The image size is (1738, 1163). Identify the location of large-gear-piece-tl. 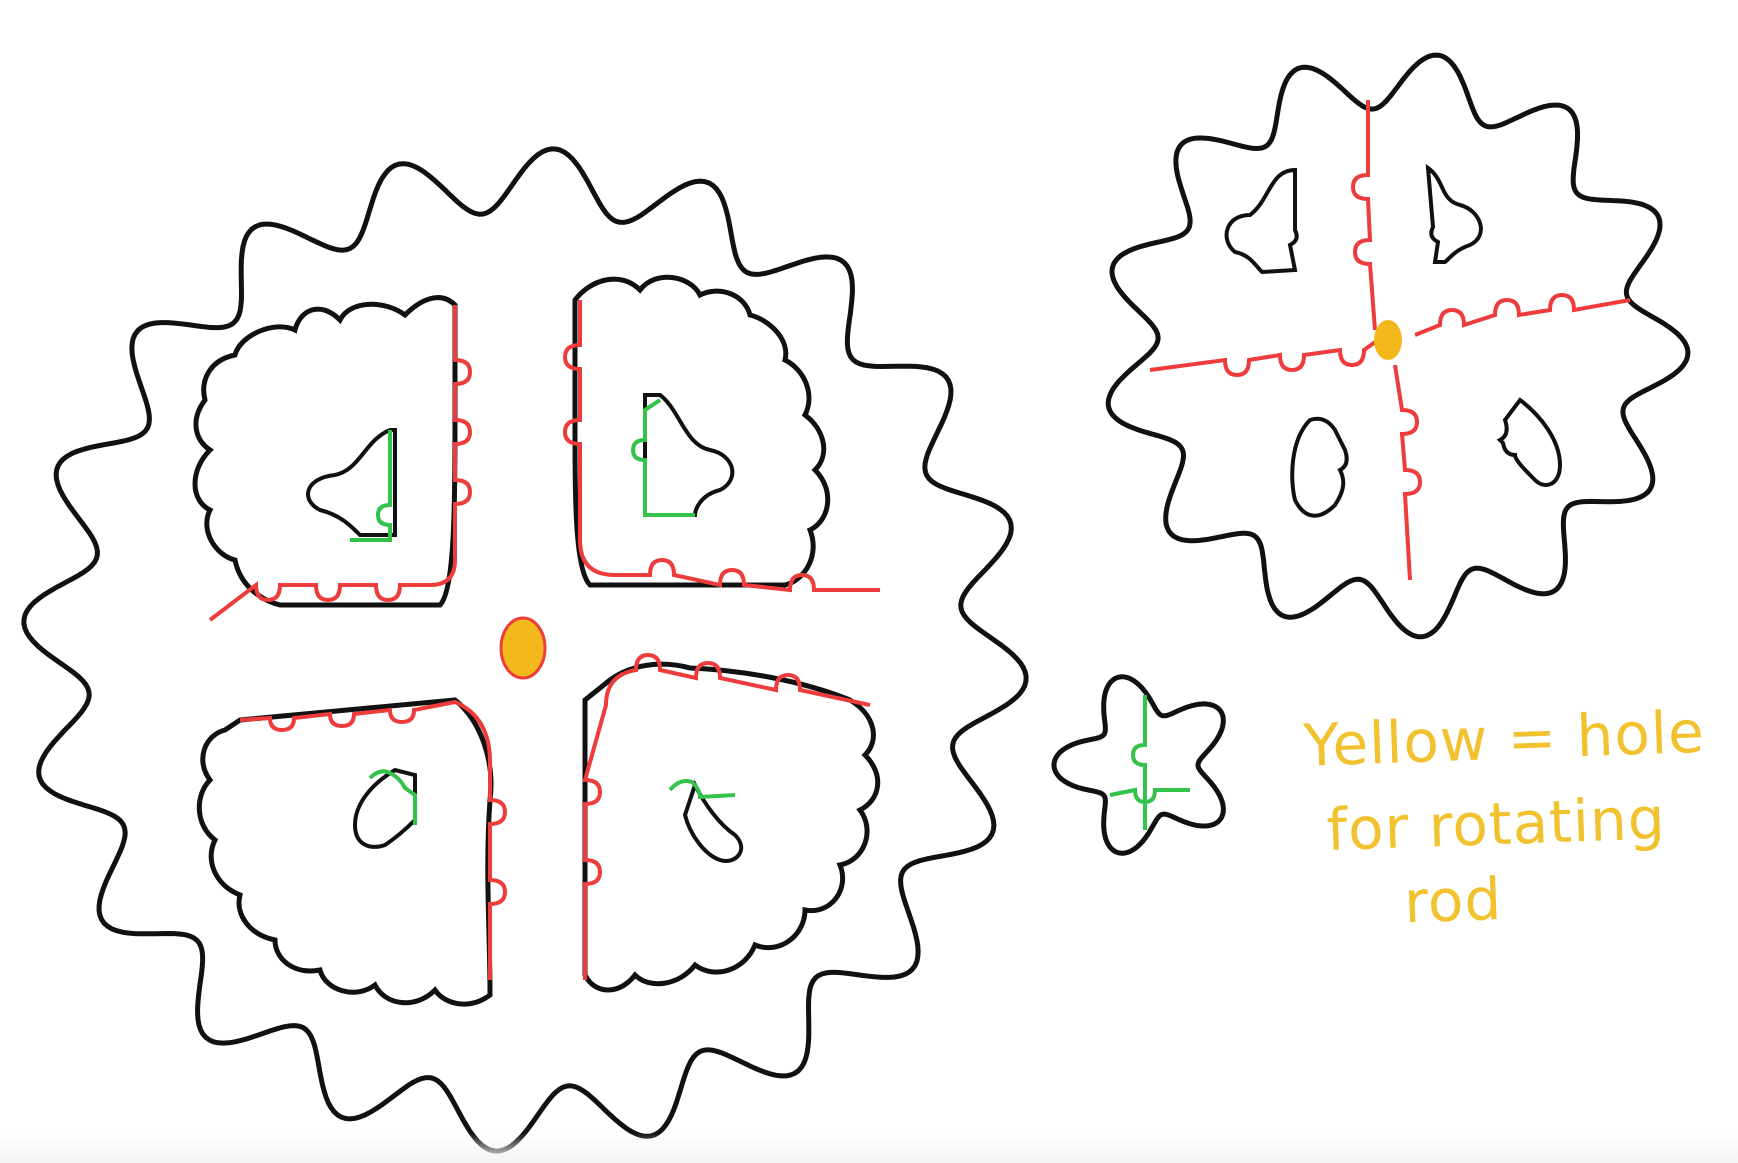
(351, 482).